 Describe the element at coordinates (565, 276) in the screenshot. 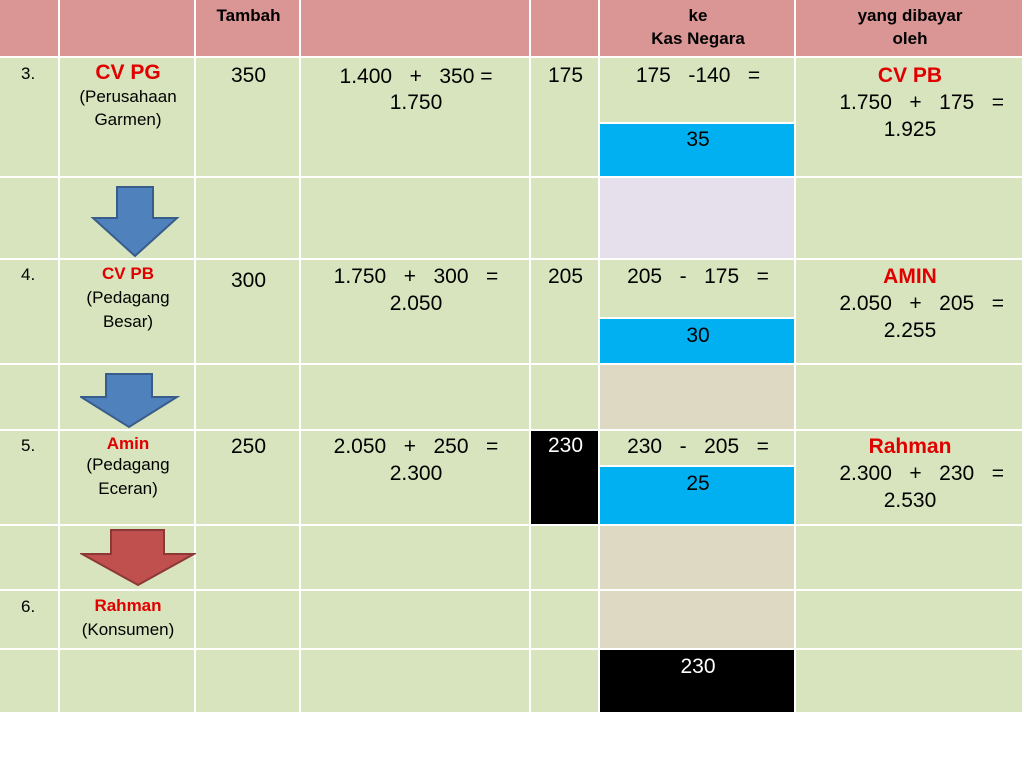

I see `ppn-value: 205` at that location.